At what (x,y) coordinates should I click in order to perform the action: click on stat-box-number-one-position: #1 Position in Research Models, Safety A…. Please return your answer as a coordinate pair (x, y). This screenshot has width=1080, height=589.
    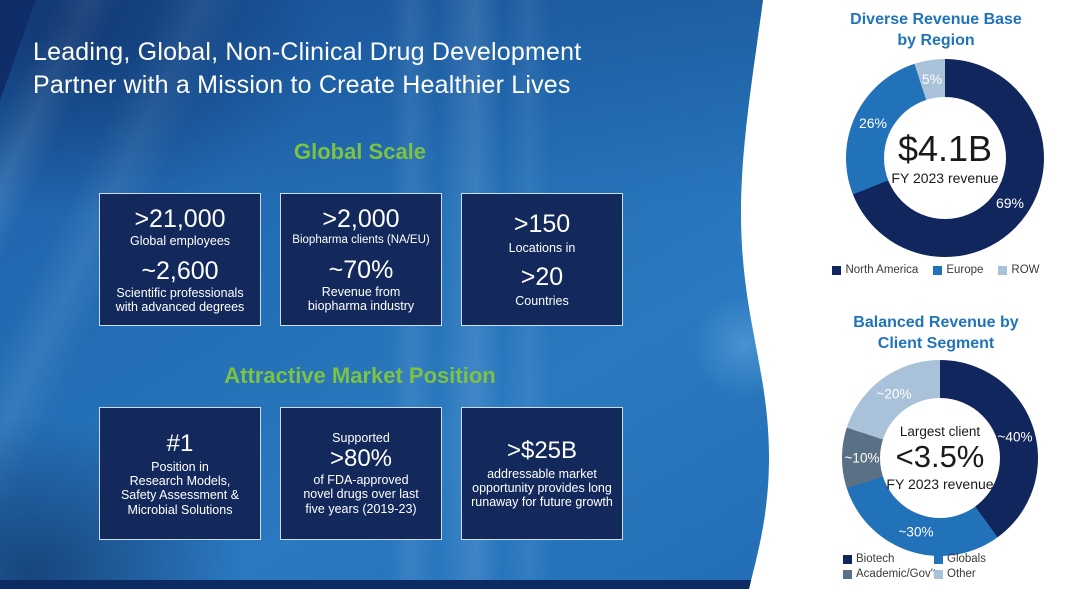
    Looking at the image, I should click on (180, 473).